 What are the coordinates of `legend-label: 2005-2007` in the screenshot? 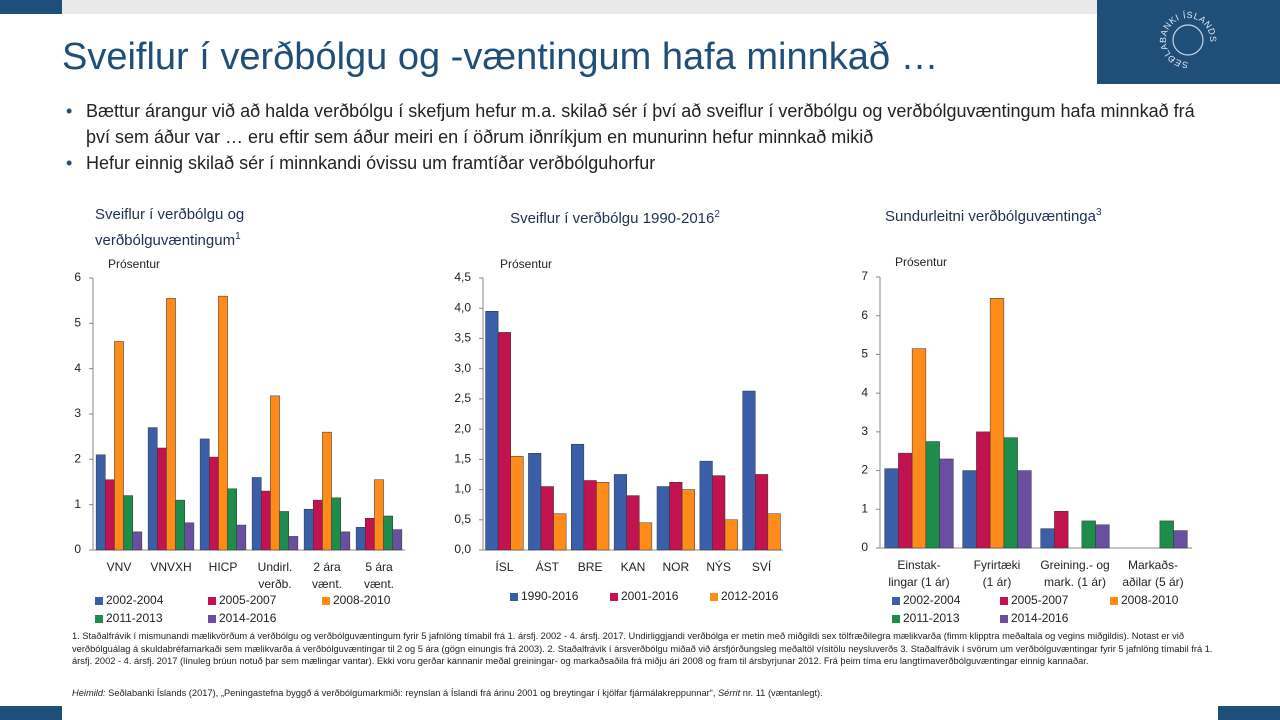 It's located at (1040, 600).